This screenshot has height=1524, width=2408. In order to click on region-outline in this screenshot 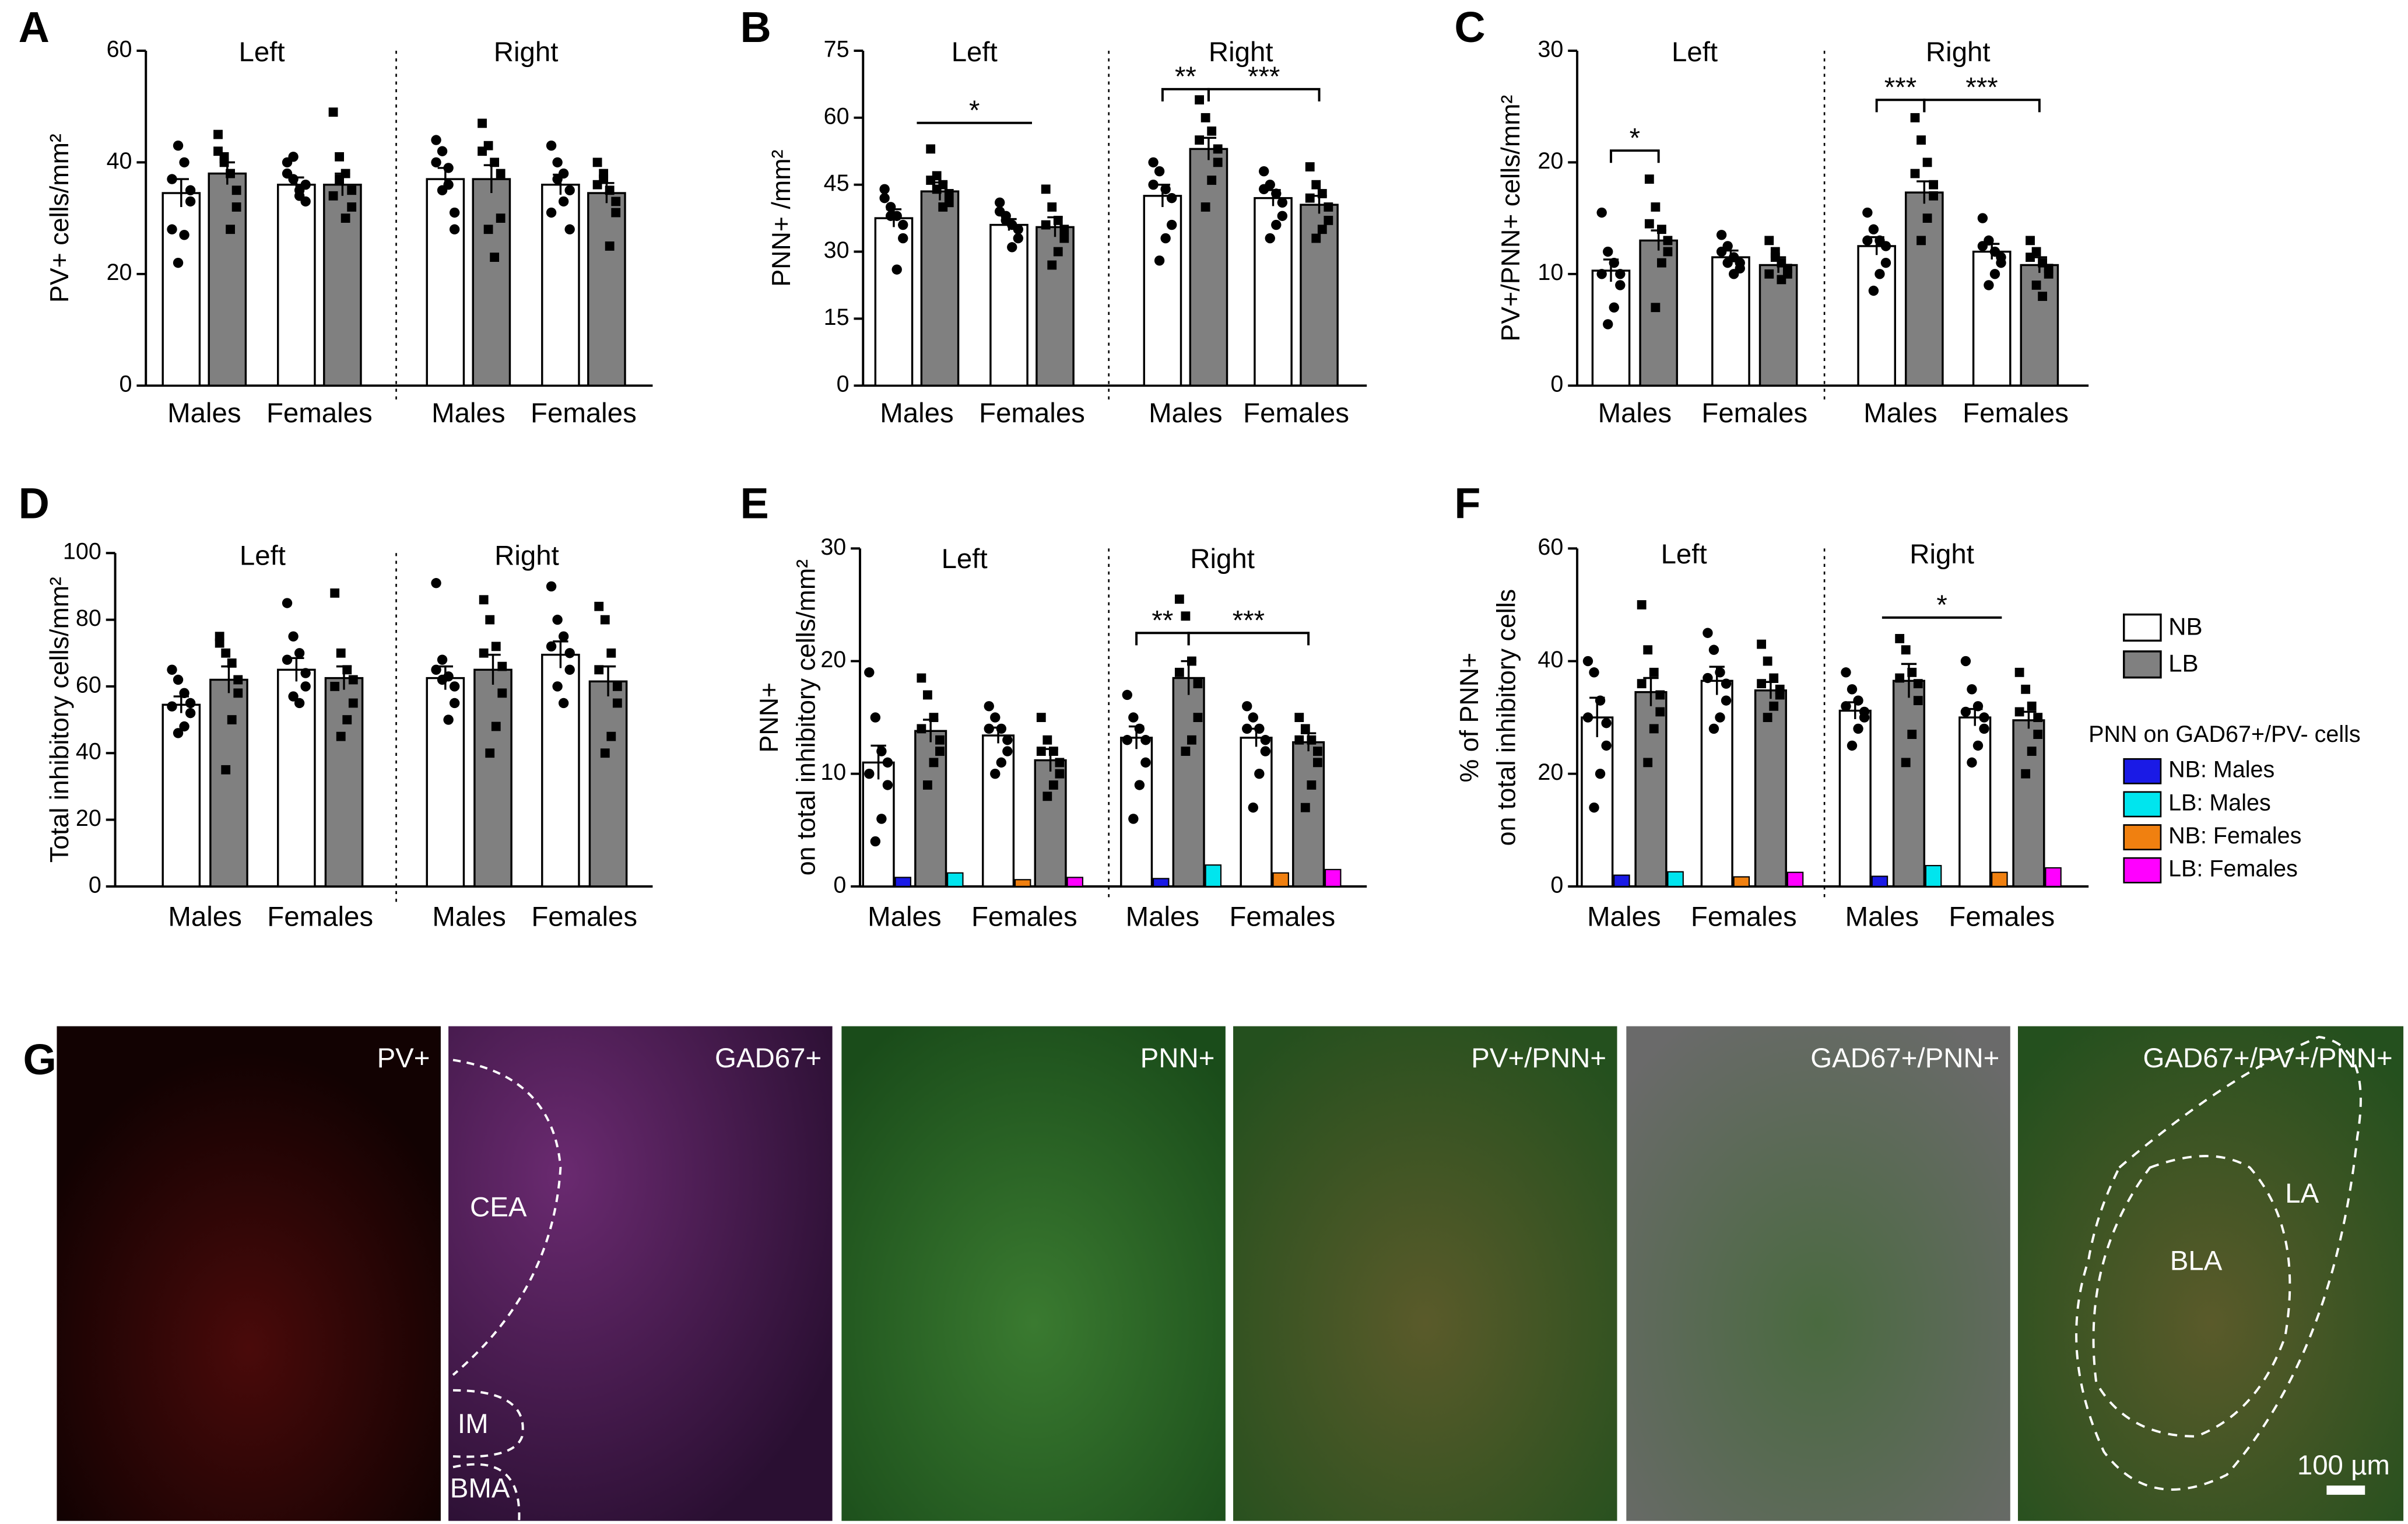, I will do `click(488, 1423)`.